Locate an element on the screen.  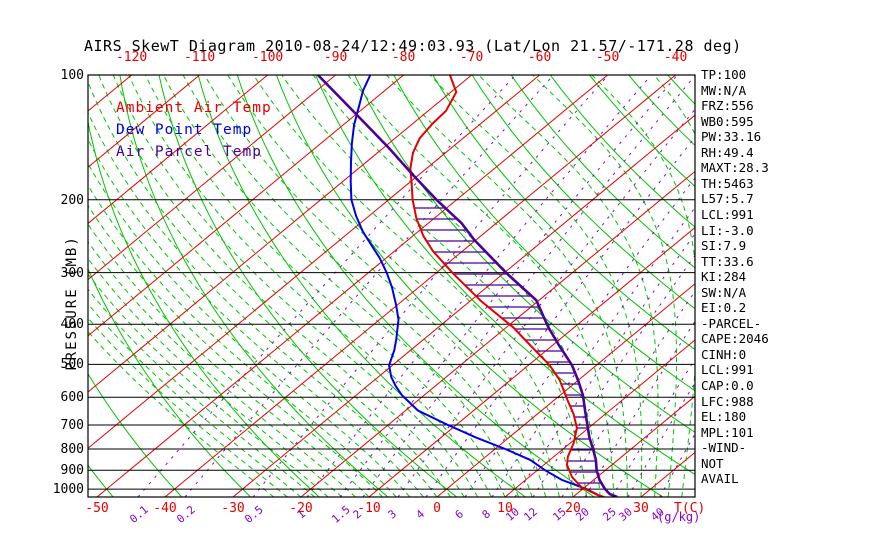
pressure-tick-400: 400 is located at coordinates (72, 325).